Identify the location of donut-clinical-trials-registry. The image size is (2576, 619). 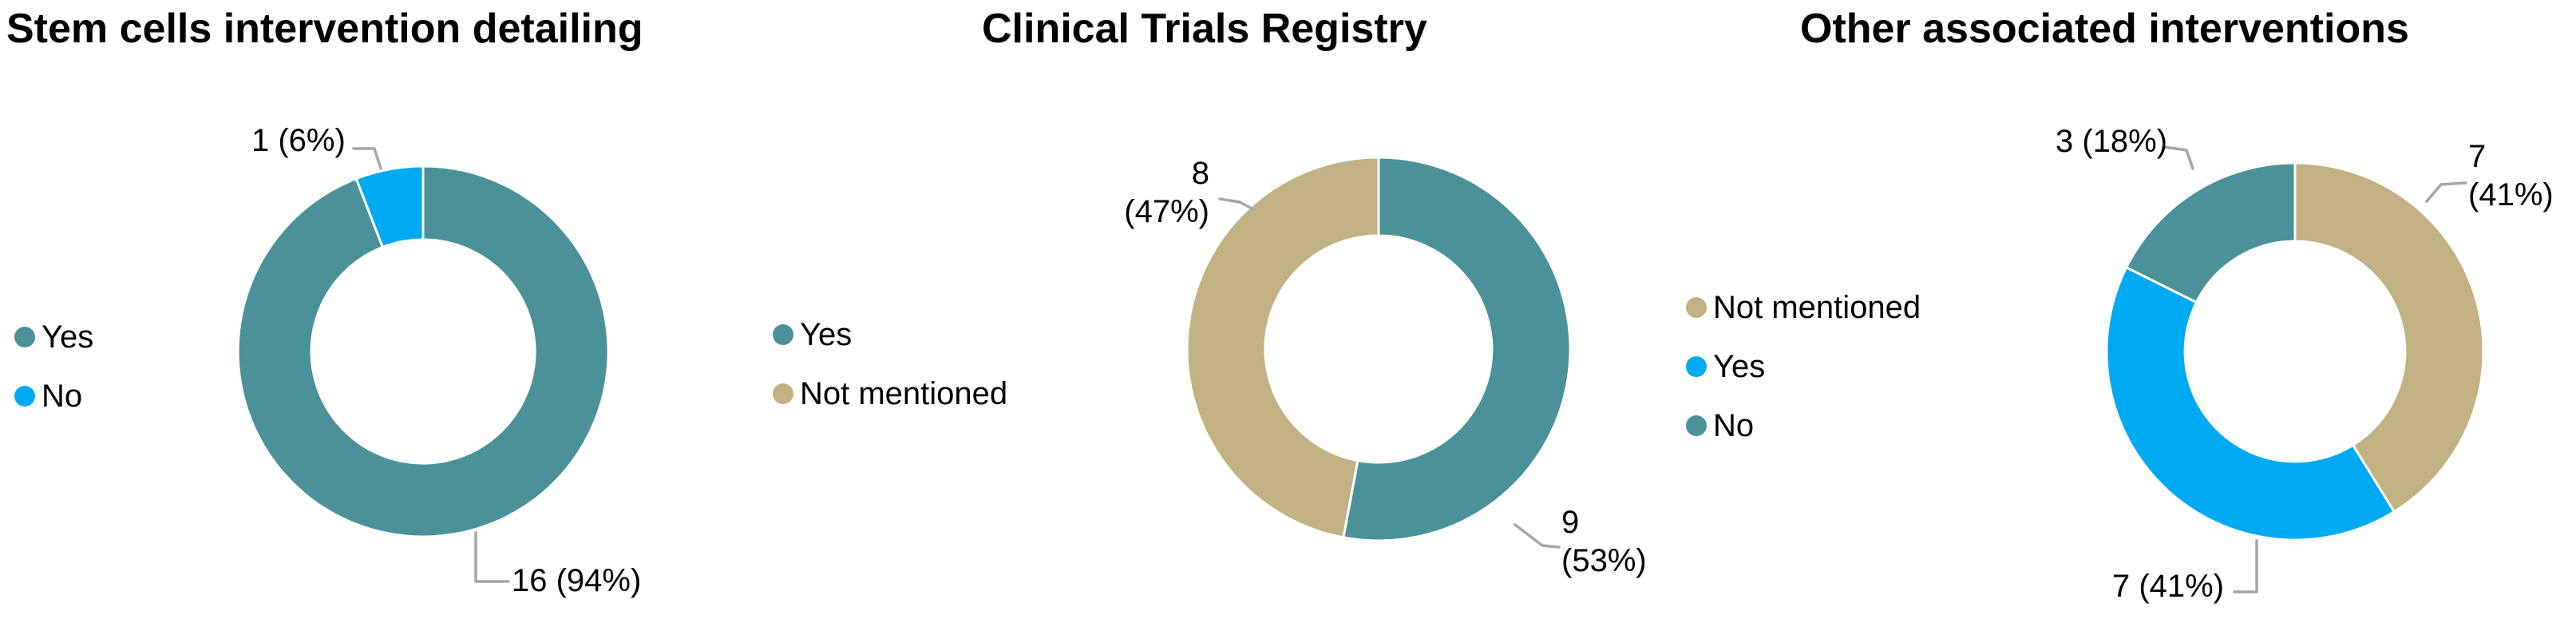
(1378, 349).